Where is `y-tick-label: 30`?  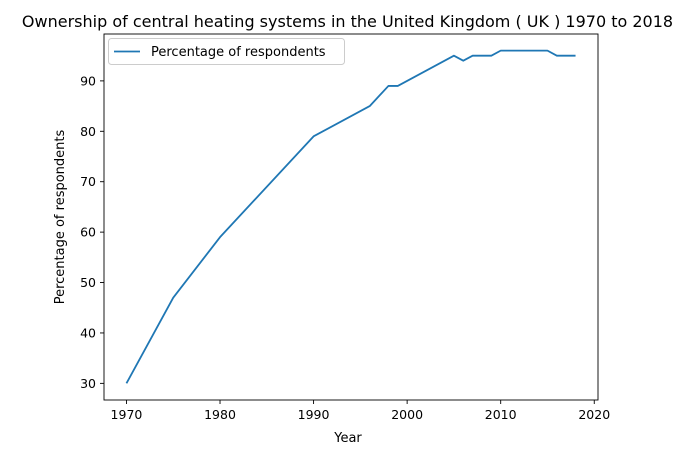
y-tick-label: 30 is located at coordinates (88, 383).